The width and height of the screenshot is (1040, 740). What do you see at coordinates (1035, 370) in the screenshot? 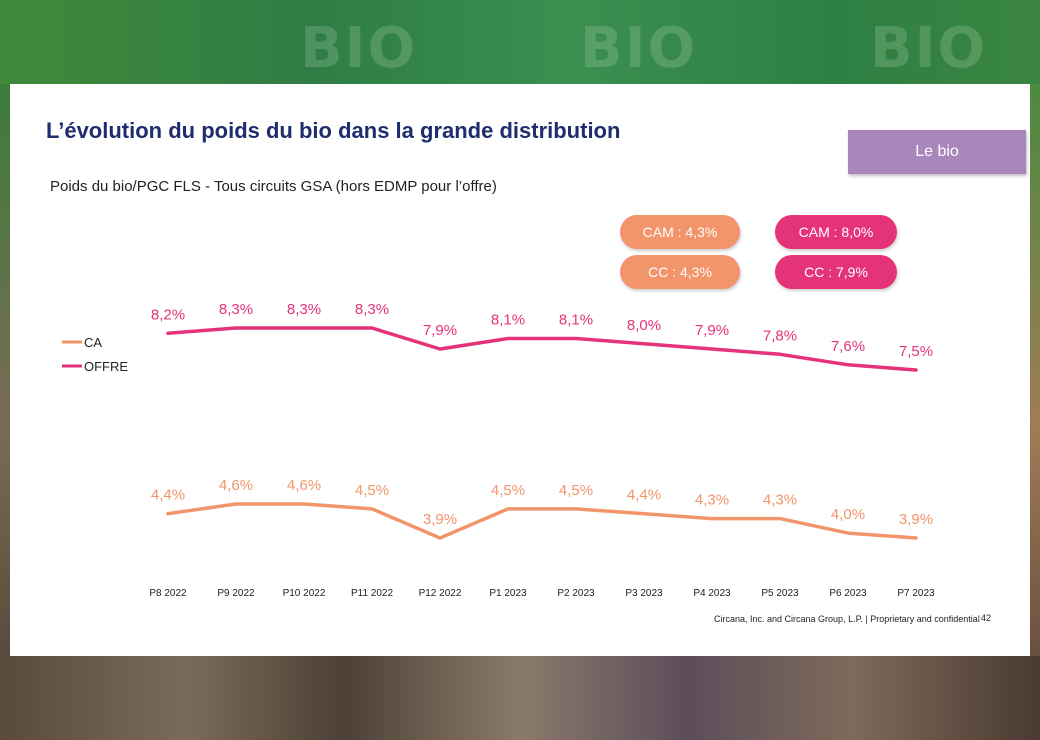
I see `background-right-photo` at bounding box center [1035, 370].